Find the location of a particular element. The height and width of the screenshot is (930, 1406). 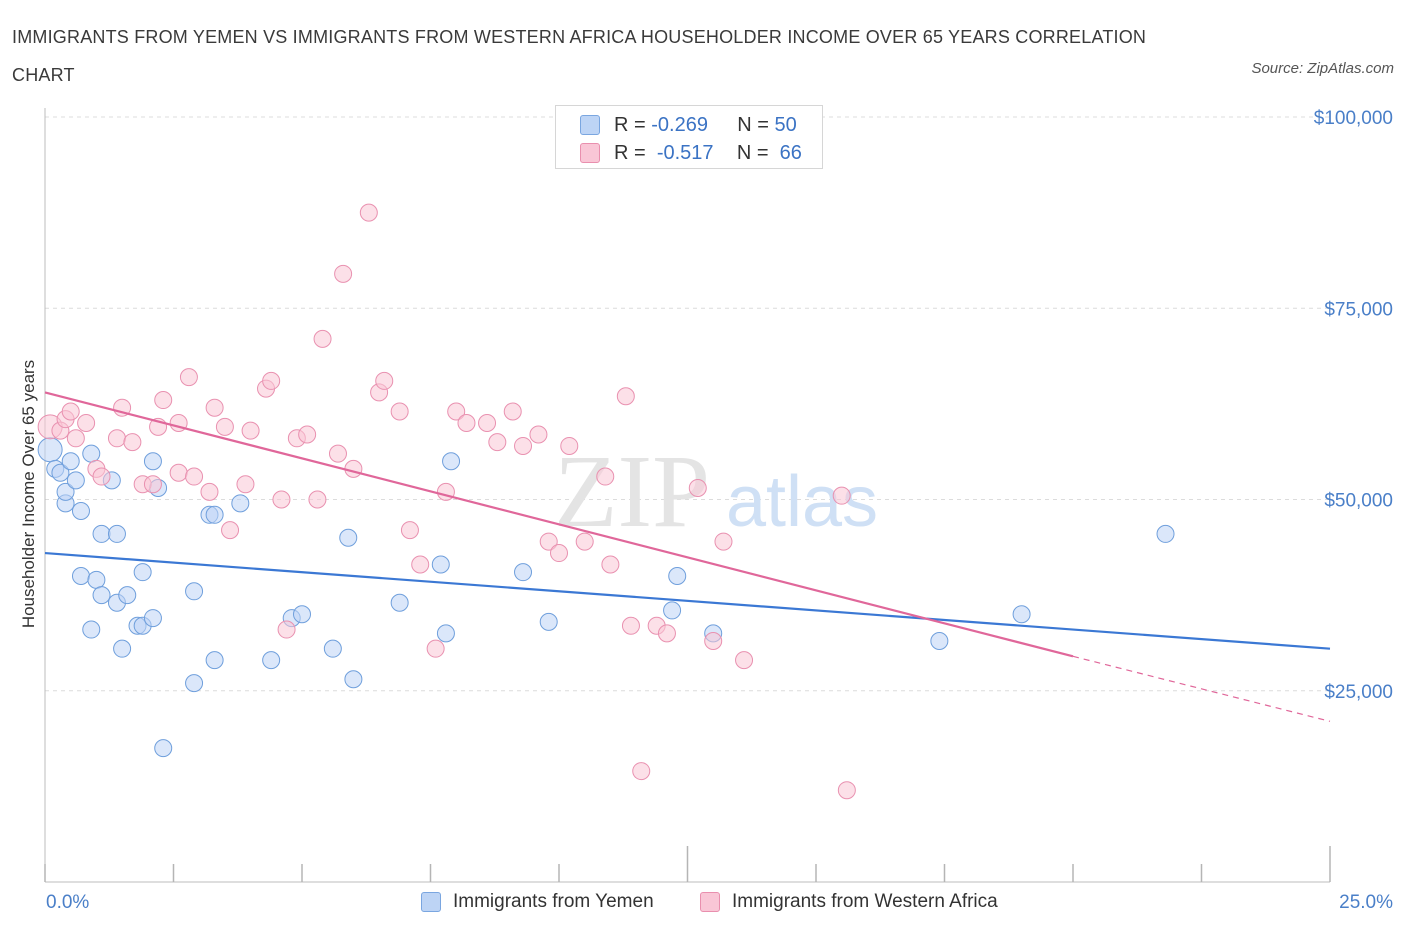

x-tick-label-max: 25.0% is located at coordinates (1366, 902).